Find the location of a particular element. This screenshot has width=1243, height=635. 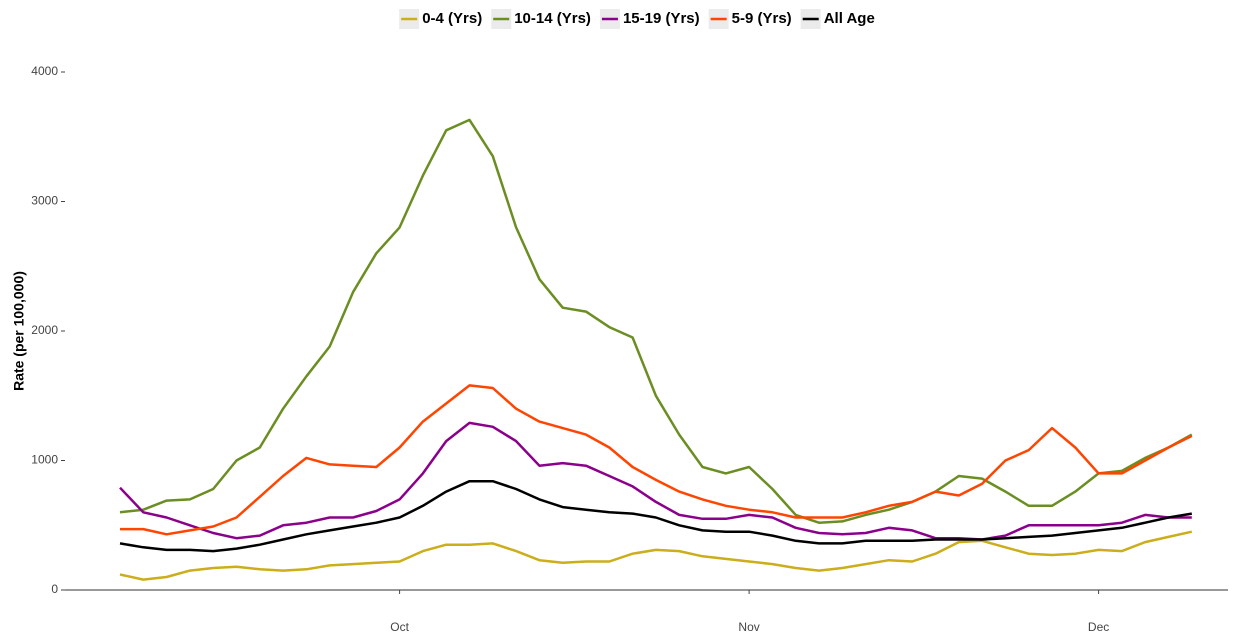

y-tick-label: 2000 is located at coordinates (44, 330).